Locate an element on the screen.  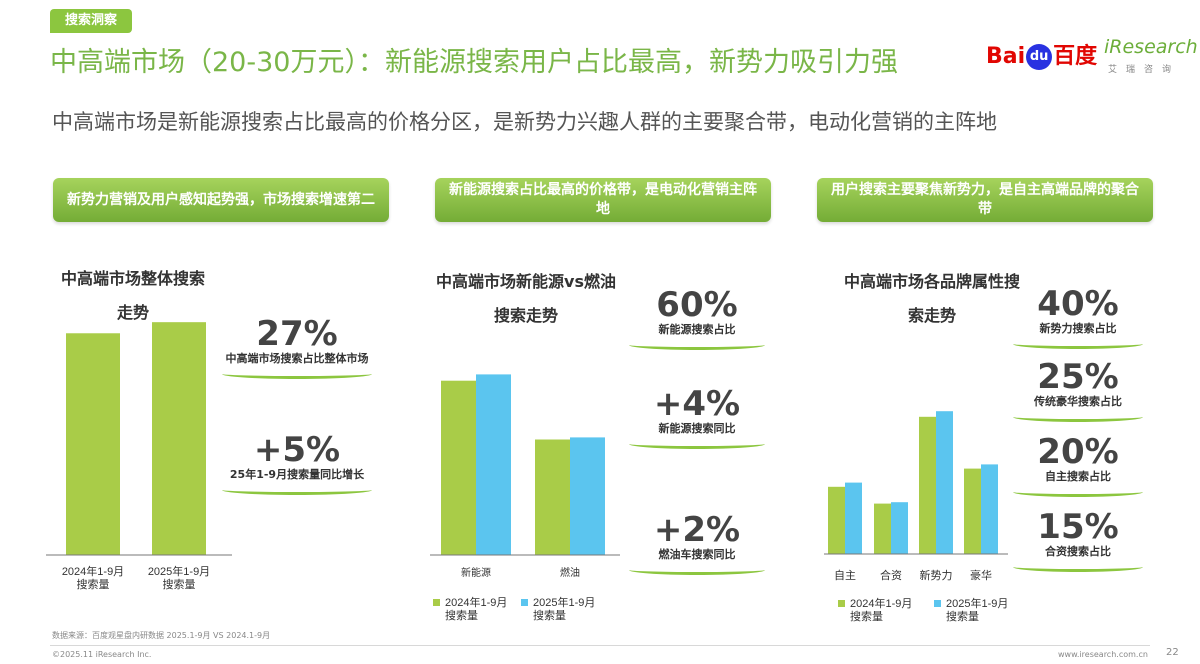
panel3-stat-domestic: 20% 自主搜索占比 is located at coordinates (1078, 465).